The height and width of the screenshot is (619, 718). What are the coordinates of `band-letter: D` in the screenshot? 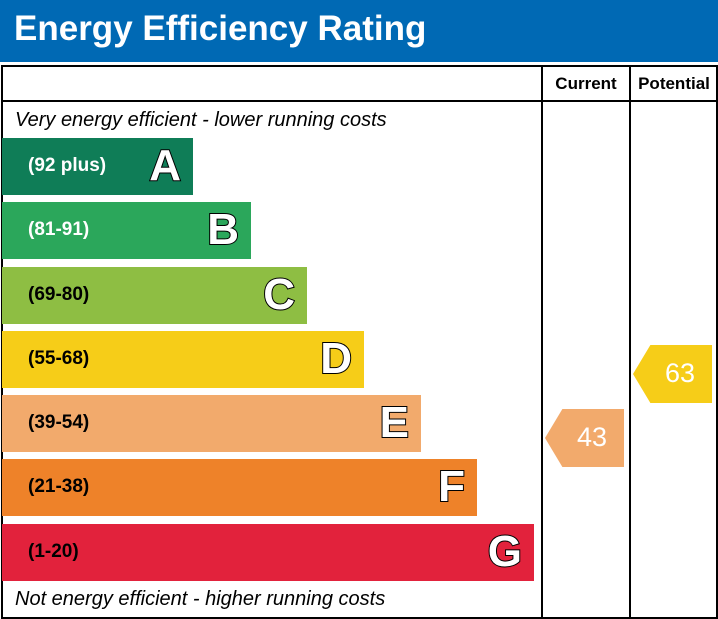 It's located at (336, 358).